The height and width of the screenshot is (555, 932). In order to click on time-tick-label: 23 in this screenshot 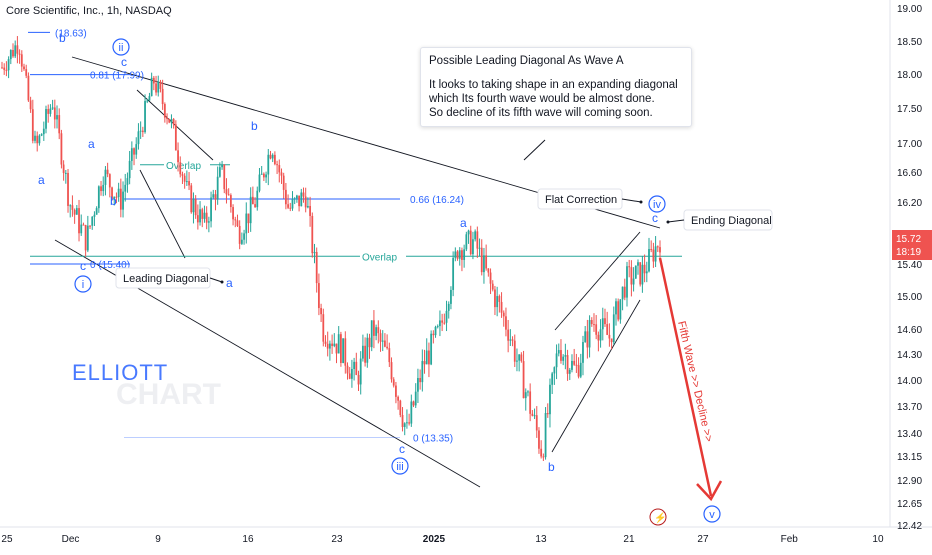, I will do `click(337, 539)`.